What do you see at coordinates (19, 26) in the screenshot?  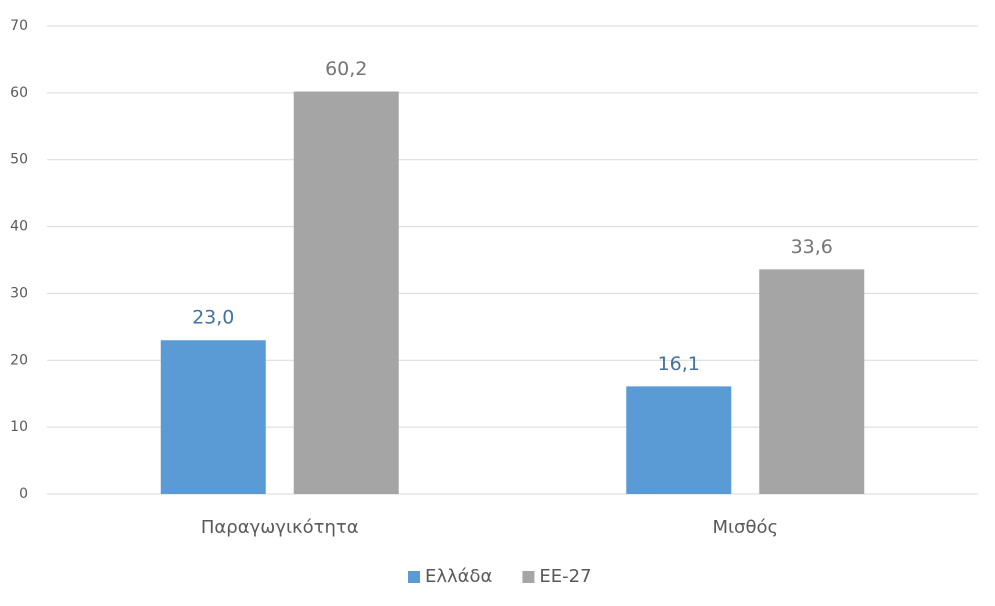 I see `y-tick-label: 70` at bounding box center [19, 26].